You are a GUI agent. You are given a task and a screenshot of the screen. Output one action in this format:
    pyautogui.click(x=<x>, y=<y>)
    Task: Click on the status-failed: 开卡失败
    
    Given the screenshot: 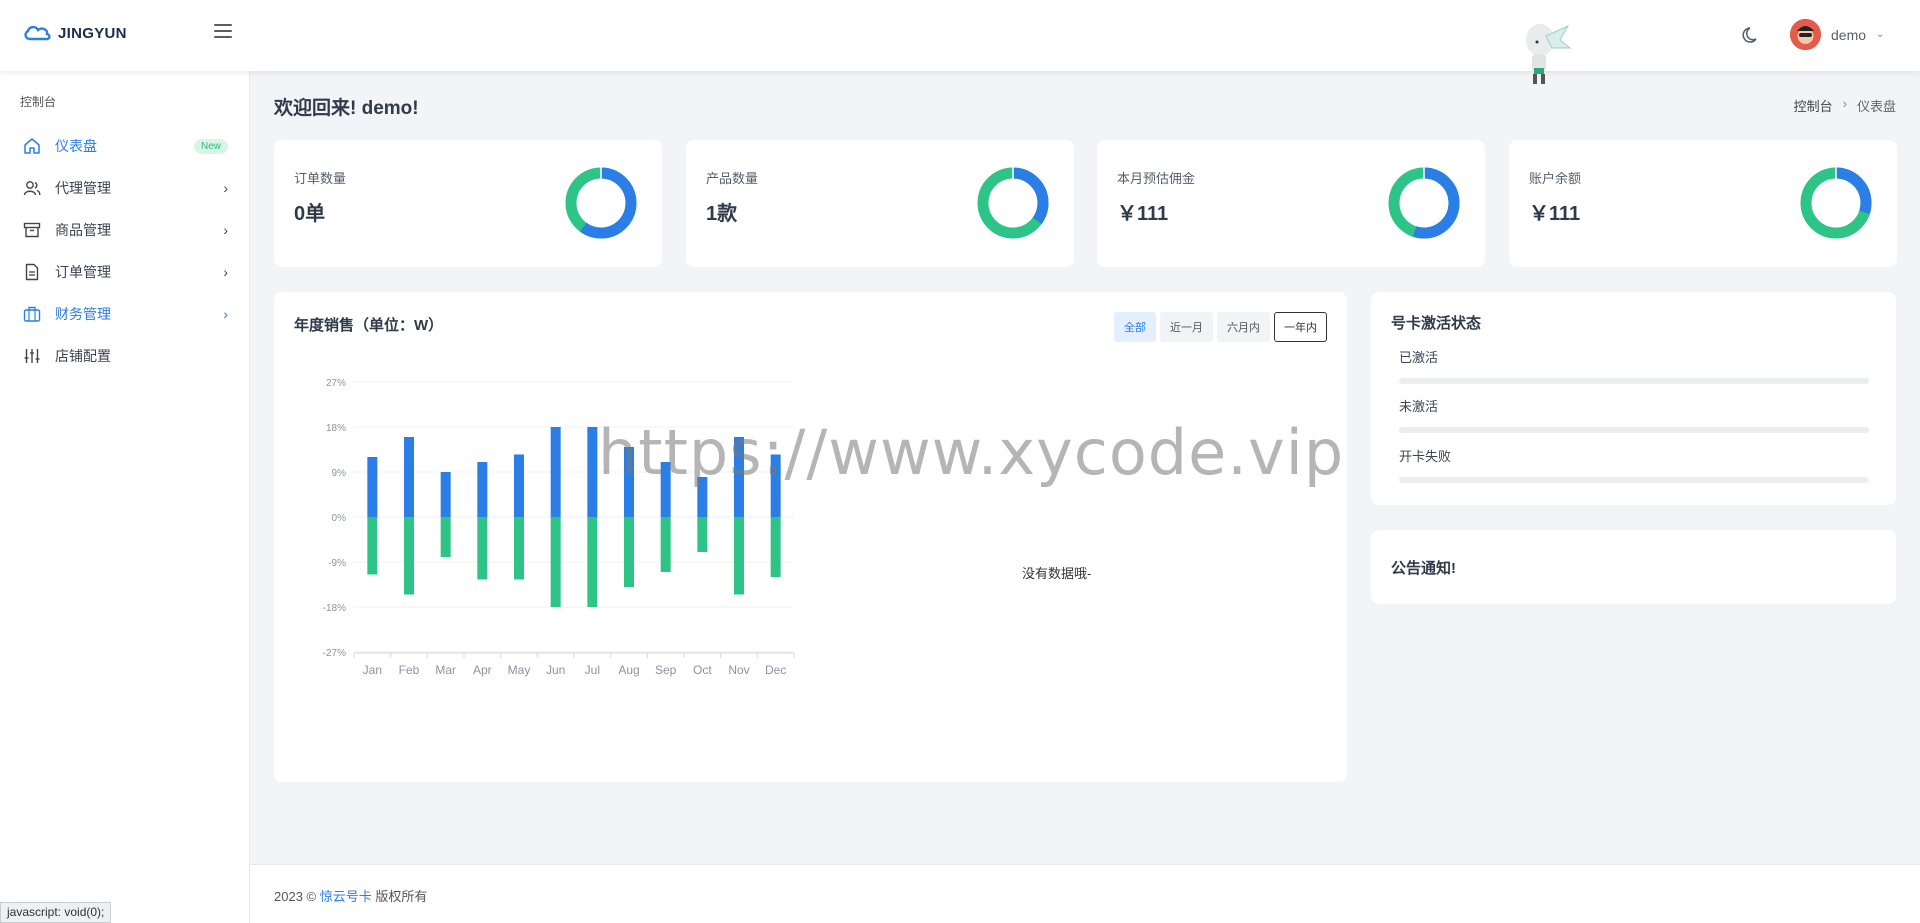 What is the action you would take?
    pyautogui.click(x=1634, y=464)
    